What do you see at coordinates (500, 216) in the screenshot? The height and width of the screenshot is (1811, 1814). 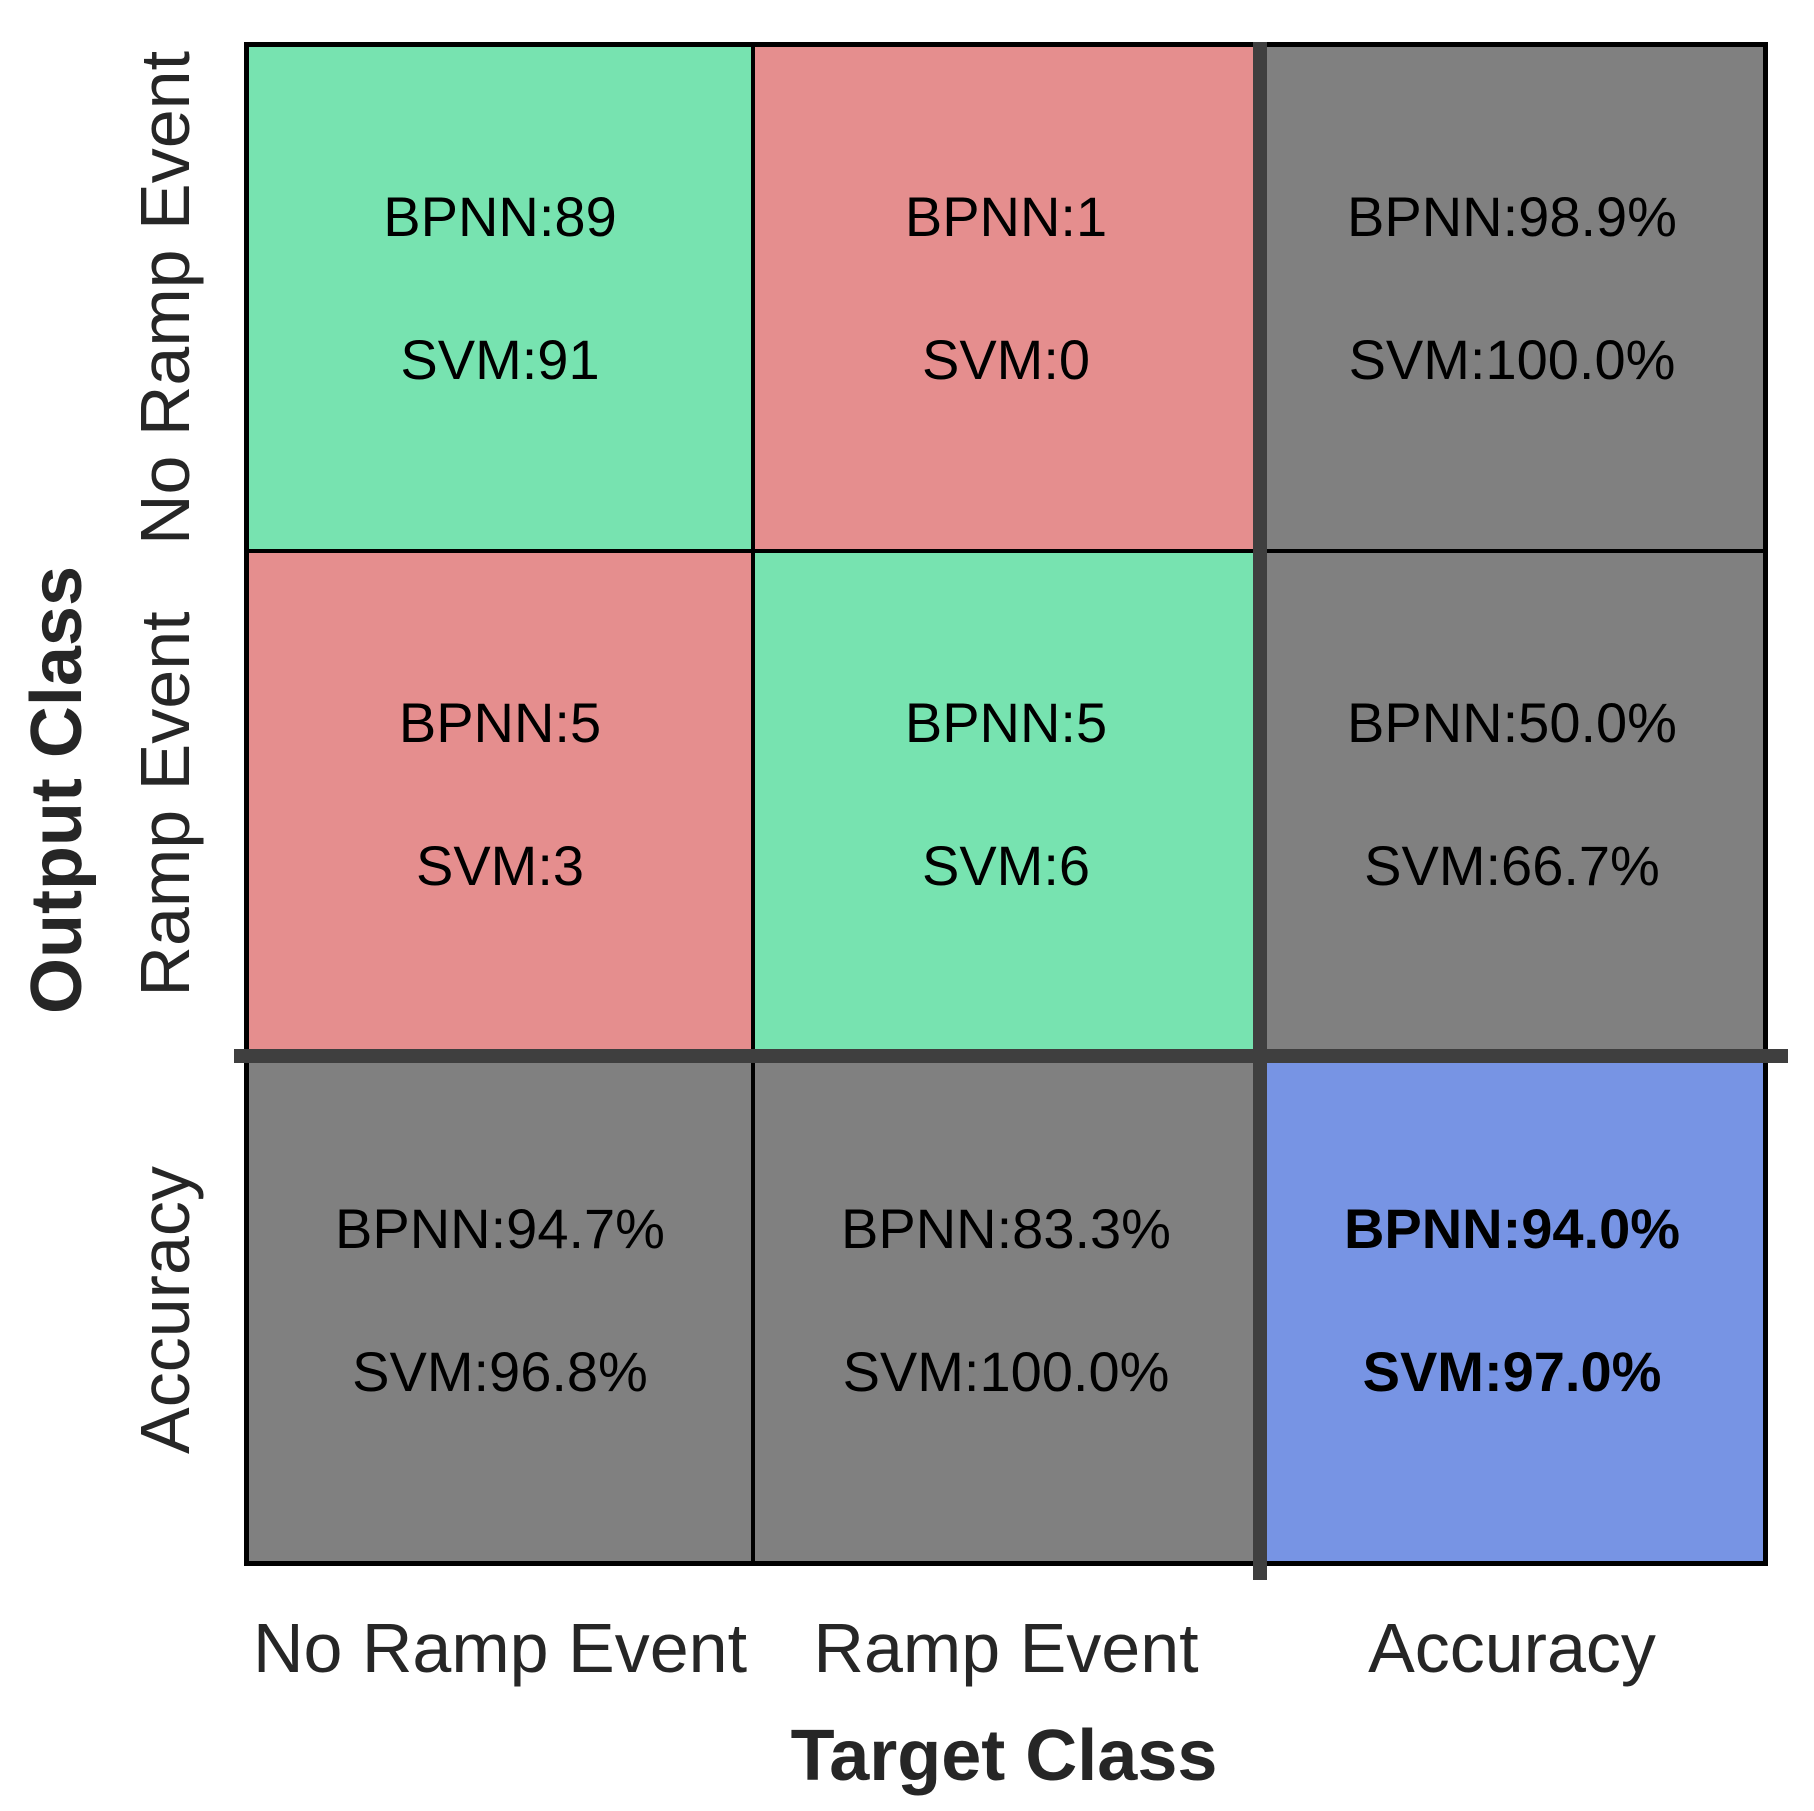 I see `bpnn-value: BPNN:89` at bounding box center [500, 216].